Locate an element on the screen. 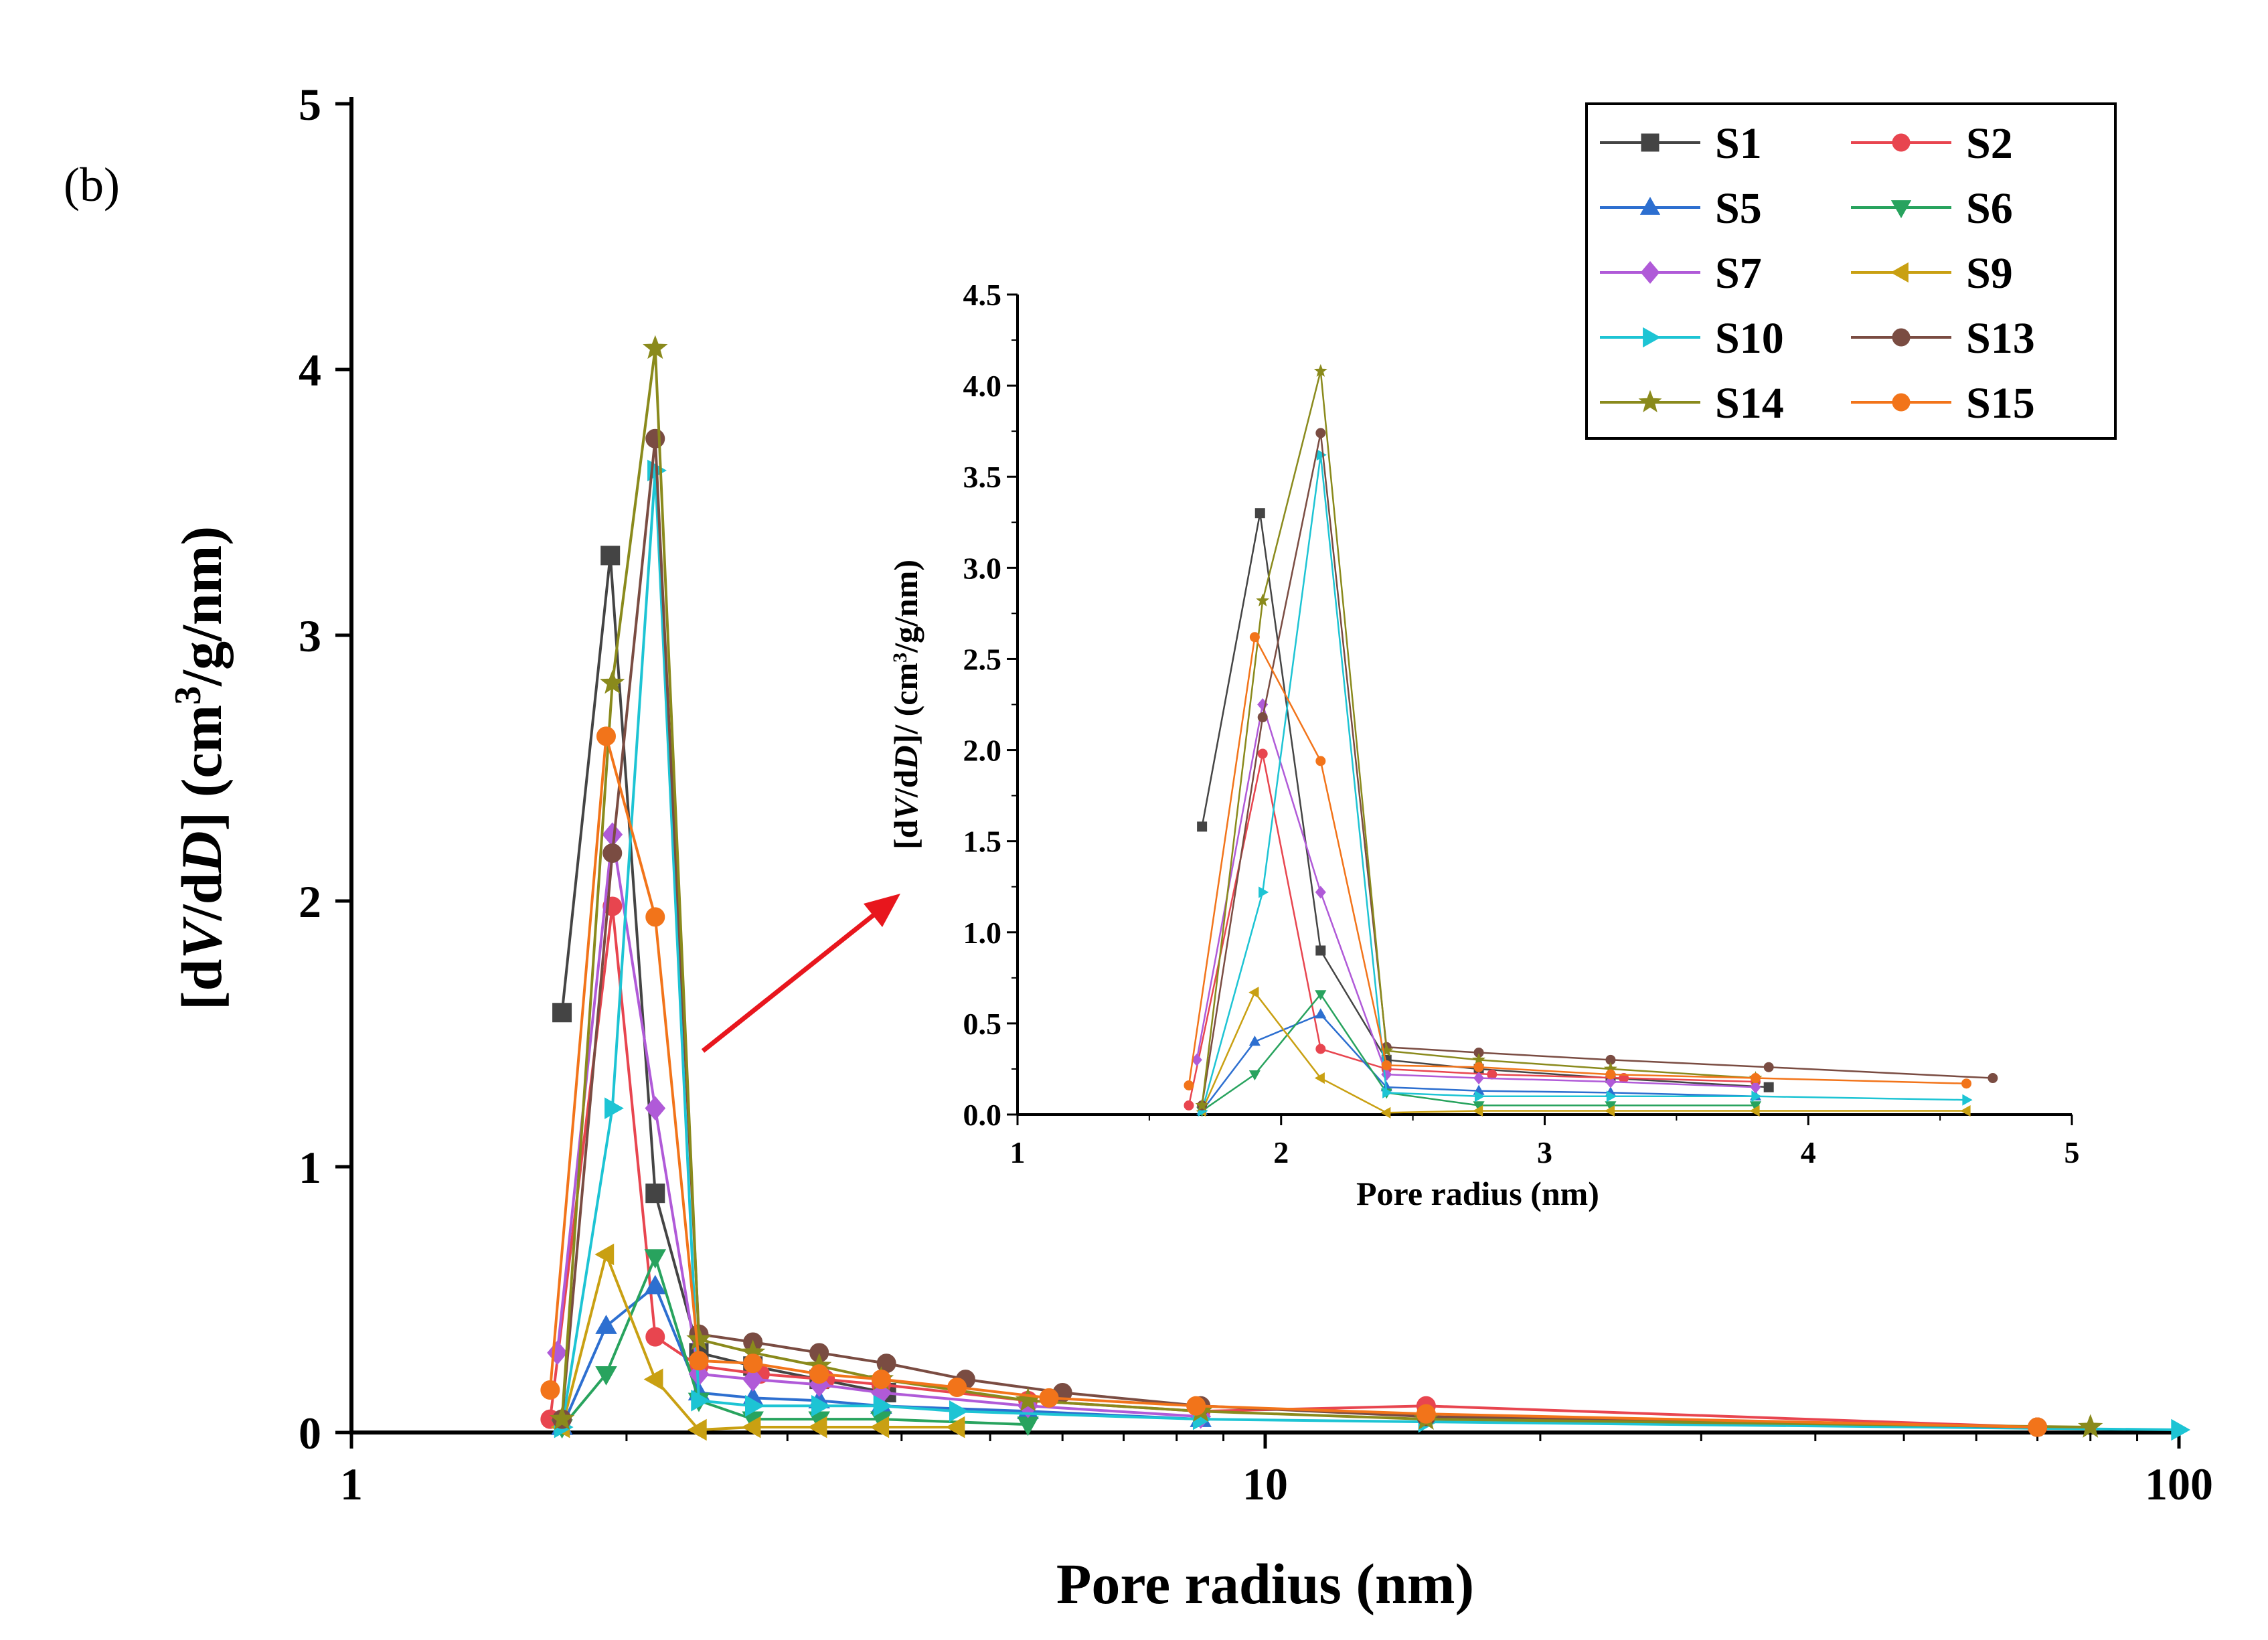 The image size is (2268, 1640). main-y-tick-label: 4 is located at coordinates (310, 370).